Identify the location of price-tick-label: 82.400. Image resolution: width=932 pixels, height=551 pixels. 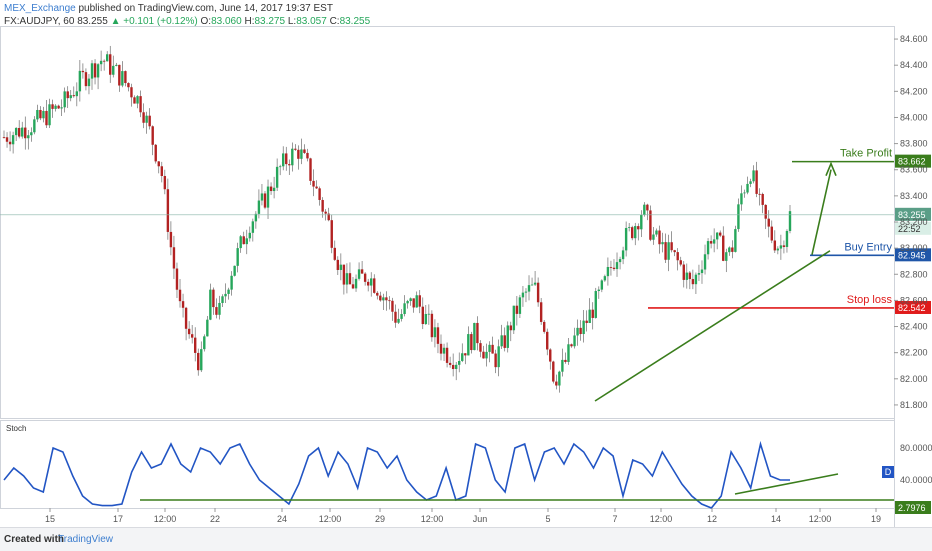
(914, 327).